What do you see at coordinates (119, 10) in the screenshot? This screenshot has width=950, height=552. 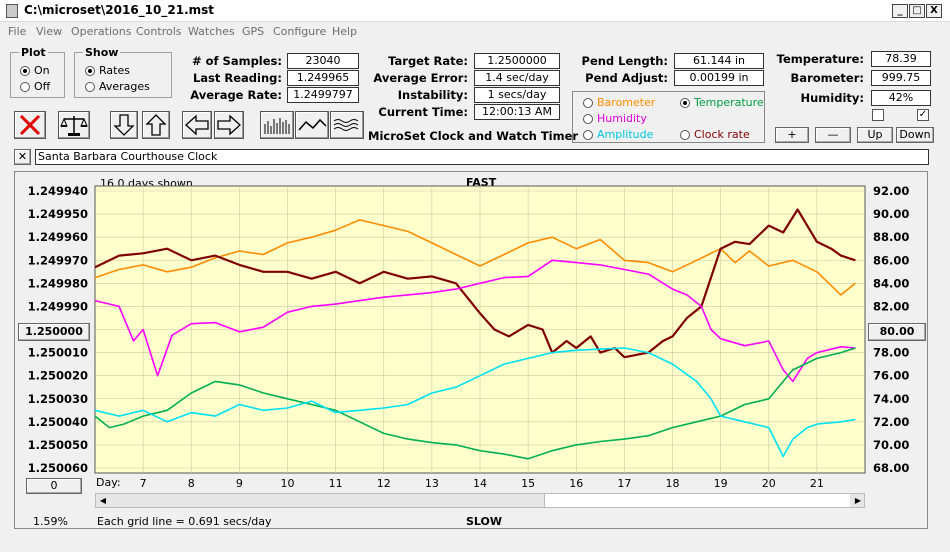 I see `window-title: C:\microset\2016_10_21.mst` at bounding box center [119, 10].